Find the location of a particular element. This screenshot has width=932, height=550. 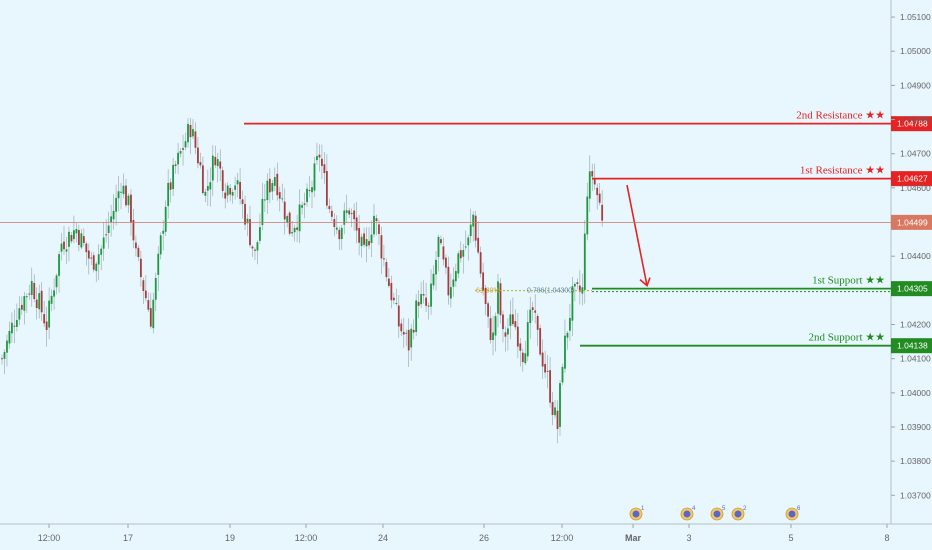

event-icon-inner is located at coordinates (792, 514).